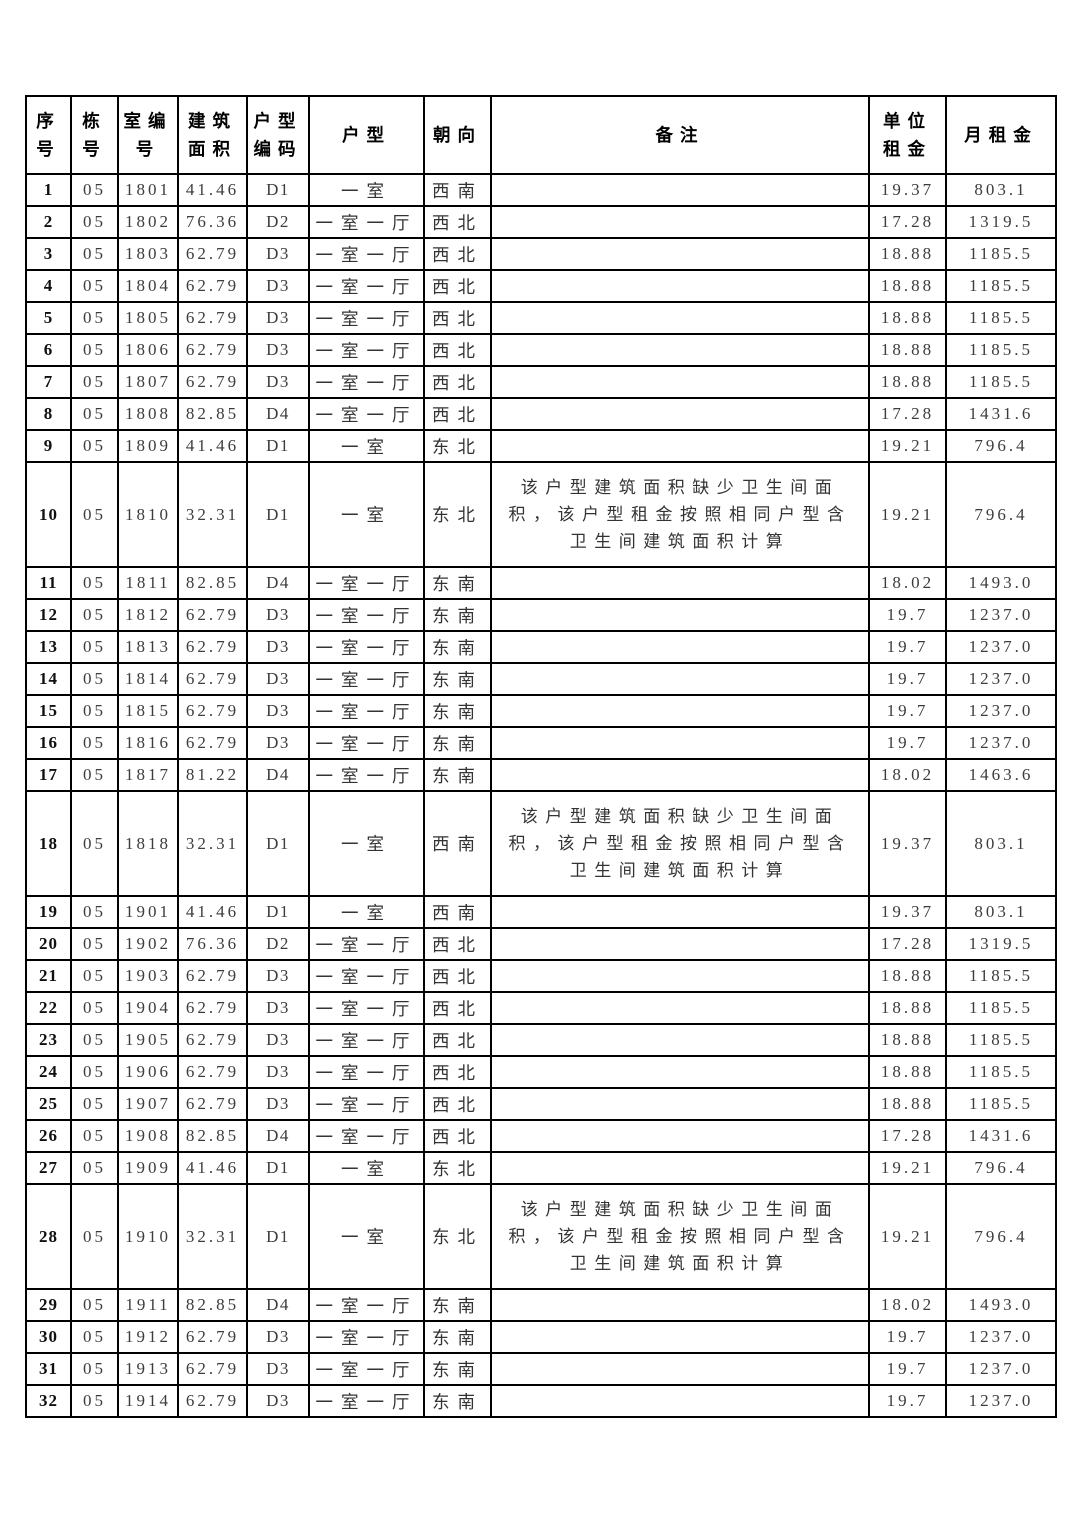  I want to click on cell-seq: 26, so click(48, 1136).